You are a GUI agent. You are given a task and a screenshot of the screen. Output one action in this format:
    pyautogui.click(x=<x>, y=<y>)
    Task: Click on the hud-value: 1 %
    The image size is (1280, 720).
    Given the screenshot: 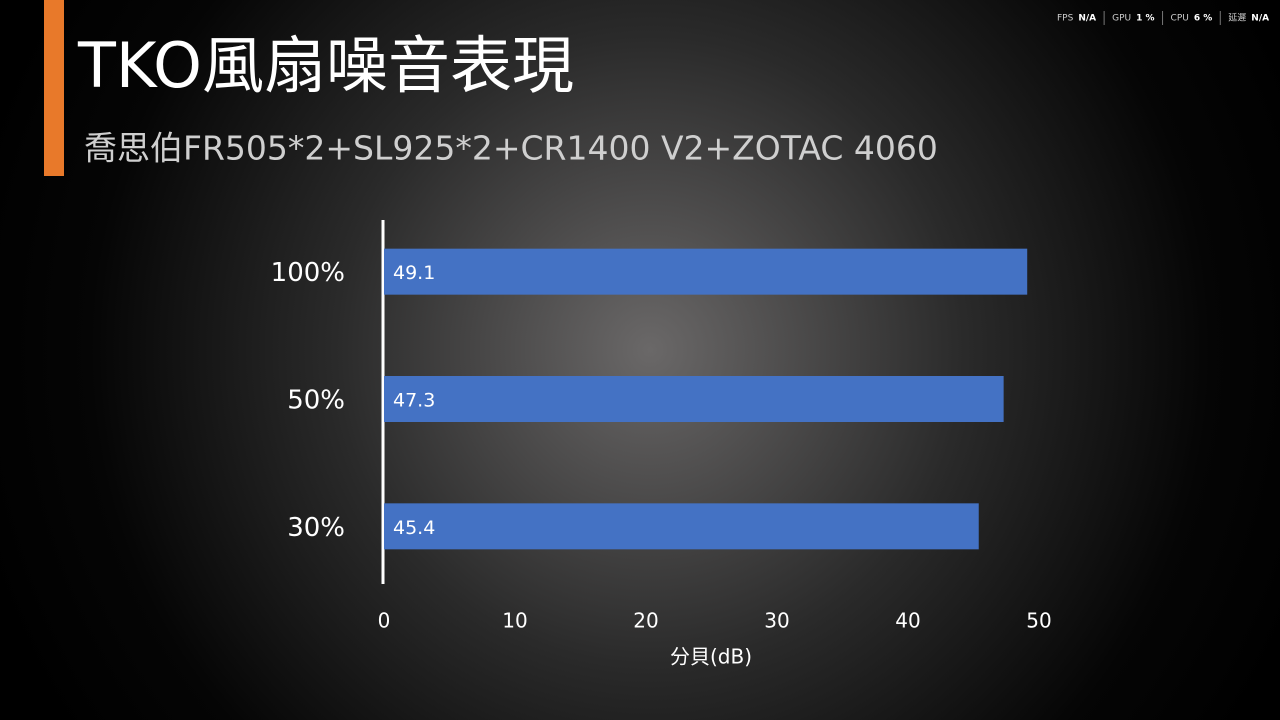 What is the action you would take?
    pyautogui.click(x=1145, y=19)
    